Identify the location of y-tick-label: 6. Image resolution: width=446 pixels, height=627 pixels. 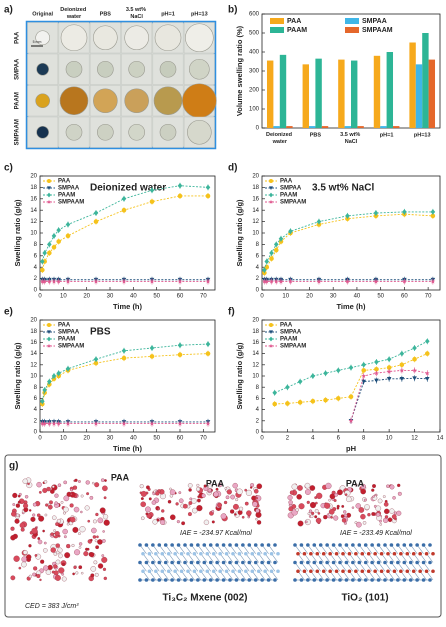
(258, 399).